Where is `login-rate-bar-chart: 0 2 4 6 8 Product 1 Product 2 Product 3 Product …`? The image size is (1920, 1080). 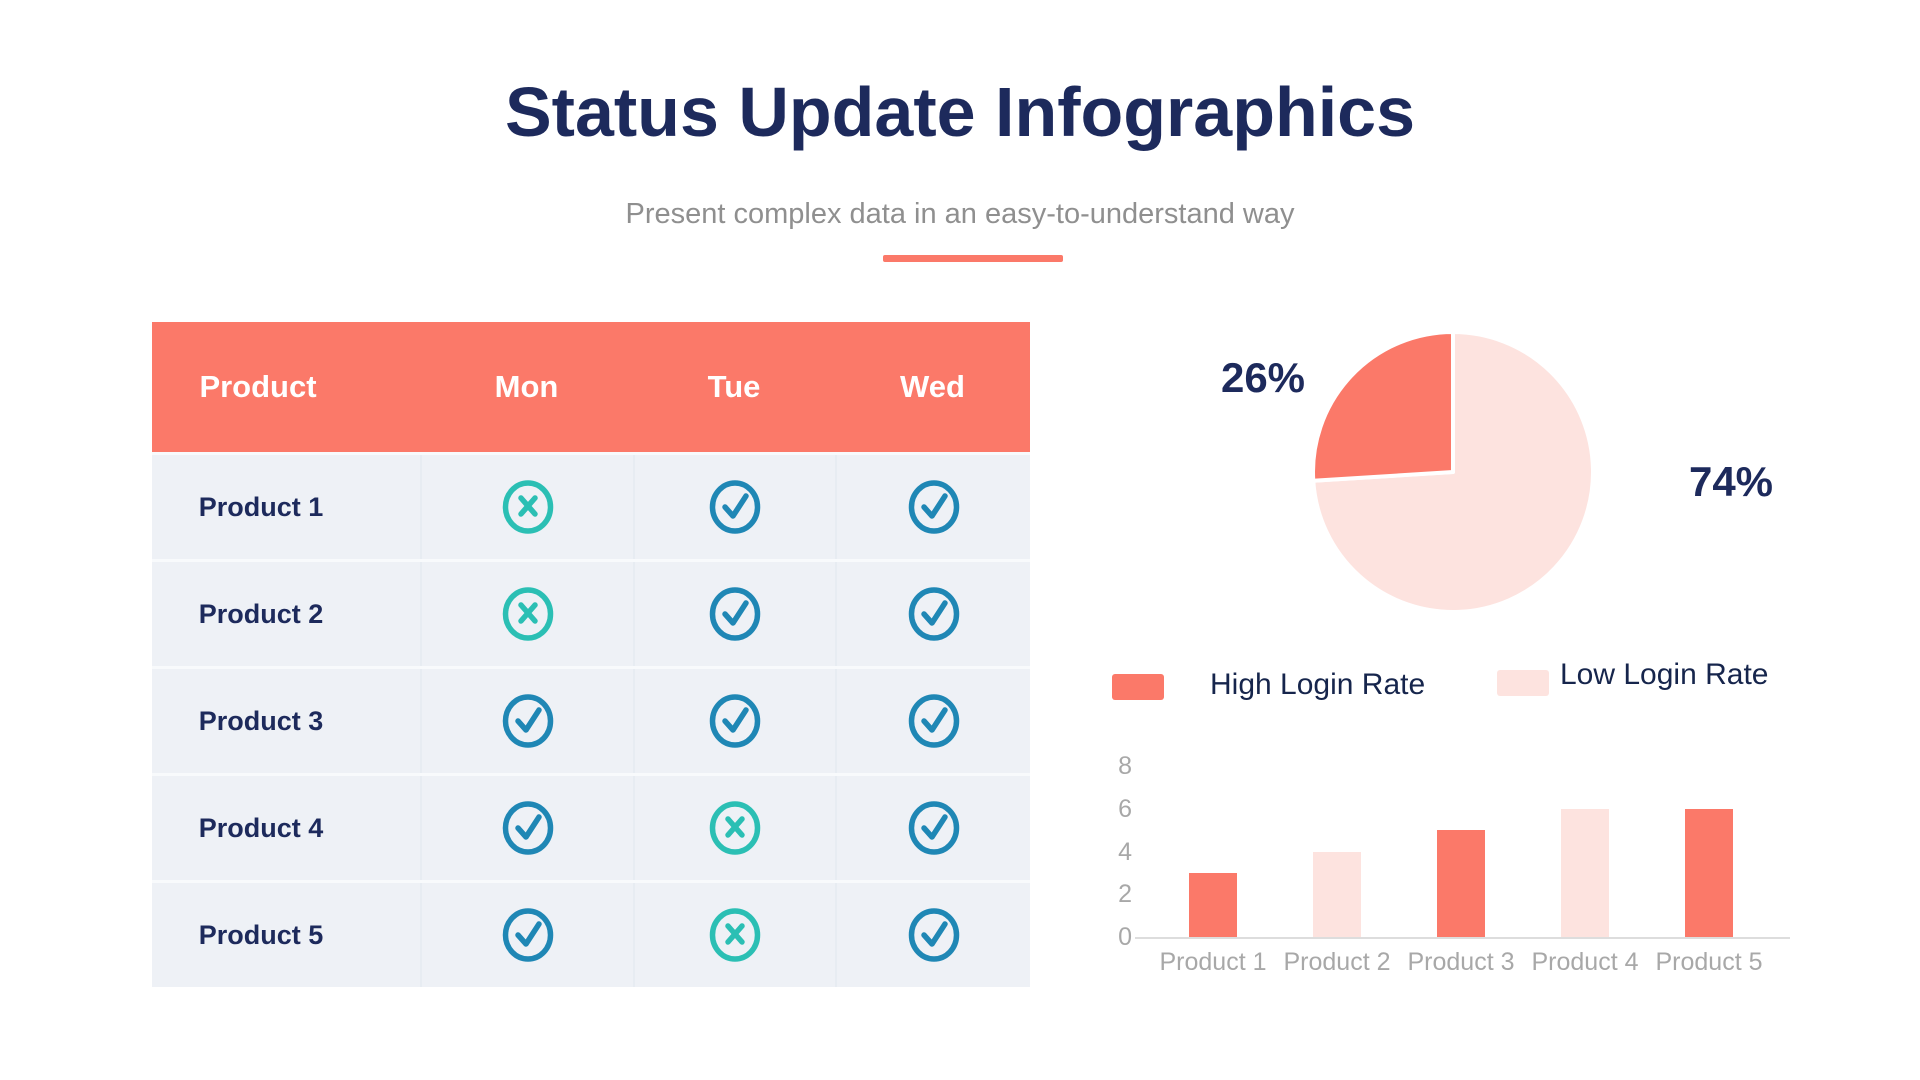
login-rate-bar-chart: 0 2 4 6 8 Product 1 Product 2 Product 3 Product … is located at coordinates (1450, 870).